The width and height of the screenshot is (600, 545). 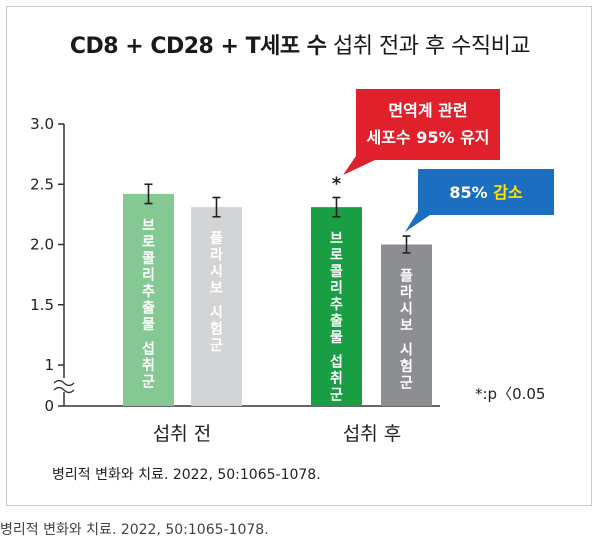 I want to click on chart-title-bold: CD8 + CD28 + T세포 수, so click(x=198, y=46).